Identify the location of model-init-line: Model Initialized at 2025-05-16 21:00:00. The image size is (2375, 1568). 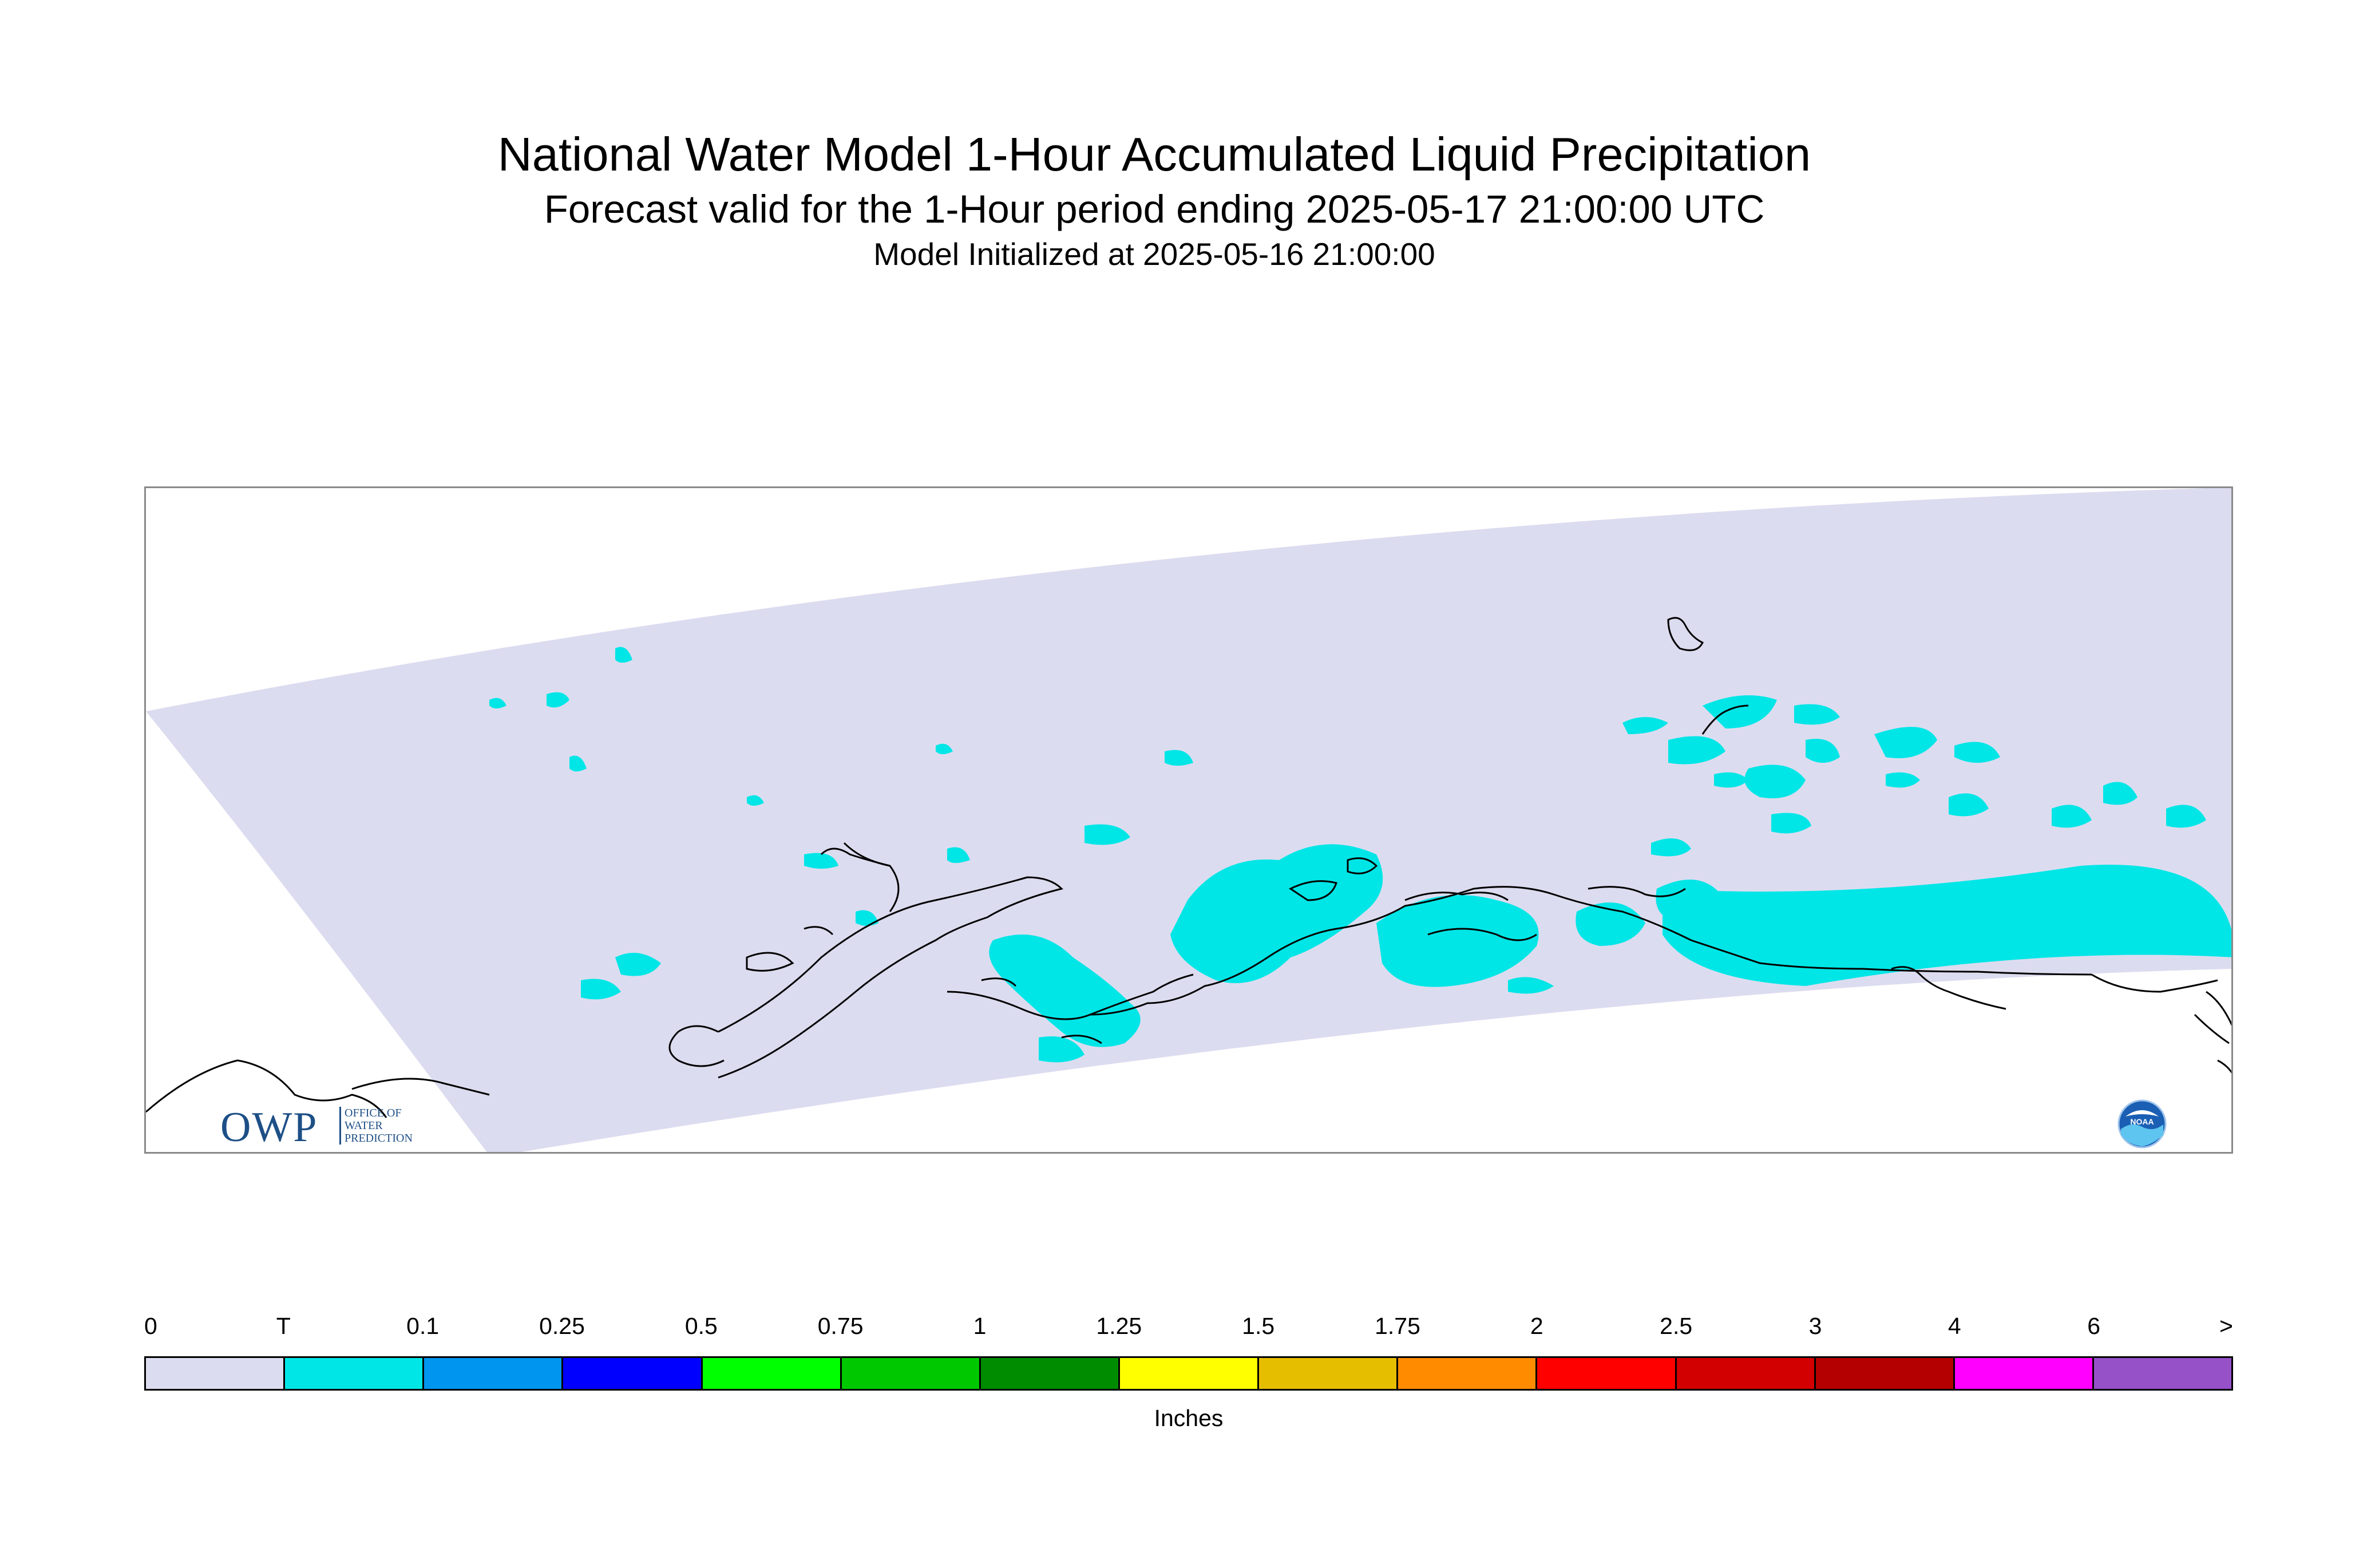
(1154, 254).